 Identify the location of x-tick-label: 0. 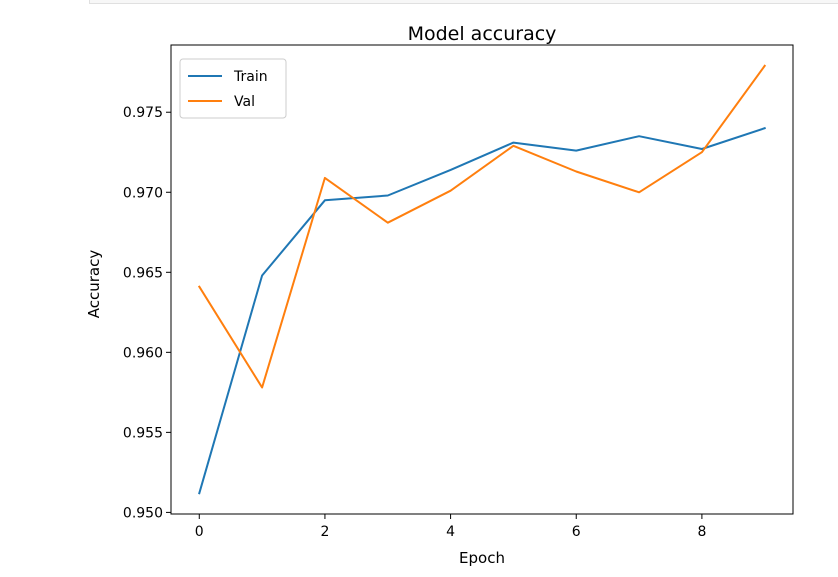
(199, 532).